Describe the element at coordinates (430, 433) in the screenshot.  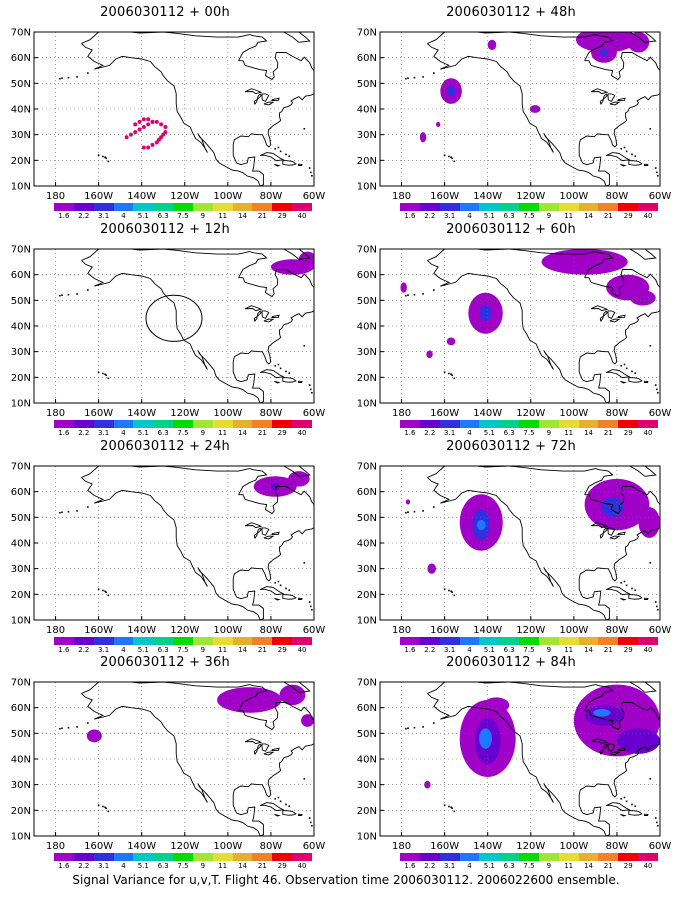
I see `colorbar-label: 2.2` at that location.